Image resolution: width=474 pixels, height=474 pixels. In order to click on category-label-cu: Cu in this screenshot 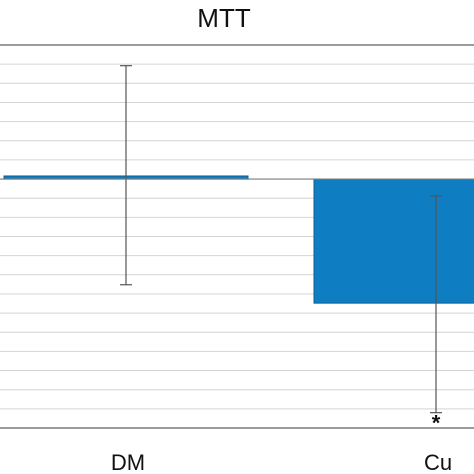, I will do `click(438, 462)`.